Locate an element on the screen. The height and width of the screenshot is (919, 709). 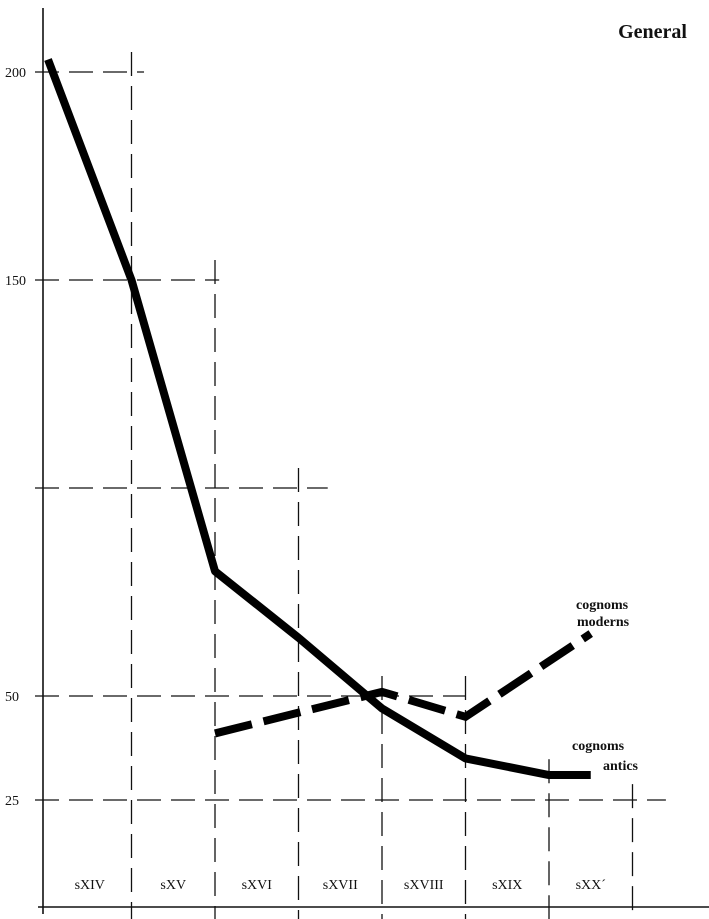
category-label: sXX´ is located at coordinates (591, 885).